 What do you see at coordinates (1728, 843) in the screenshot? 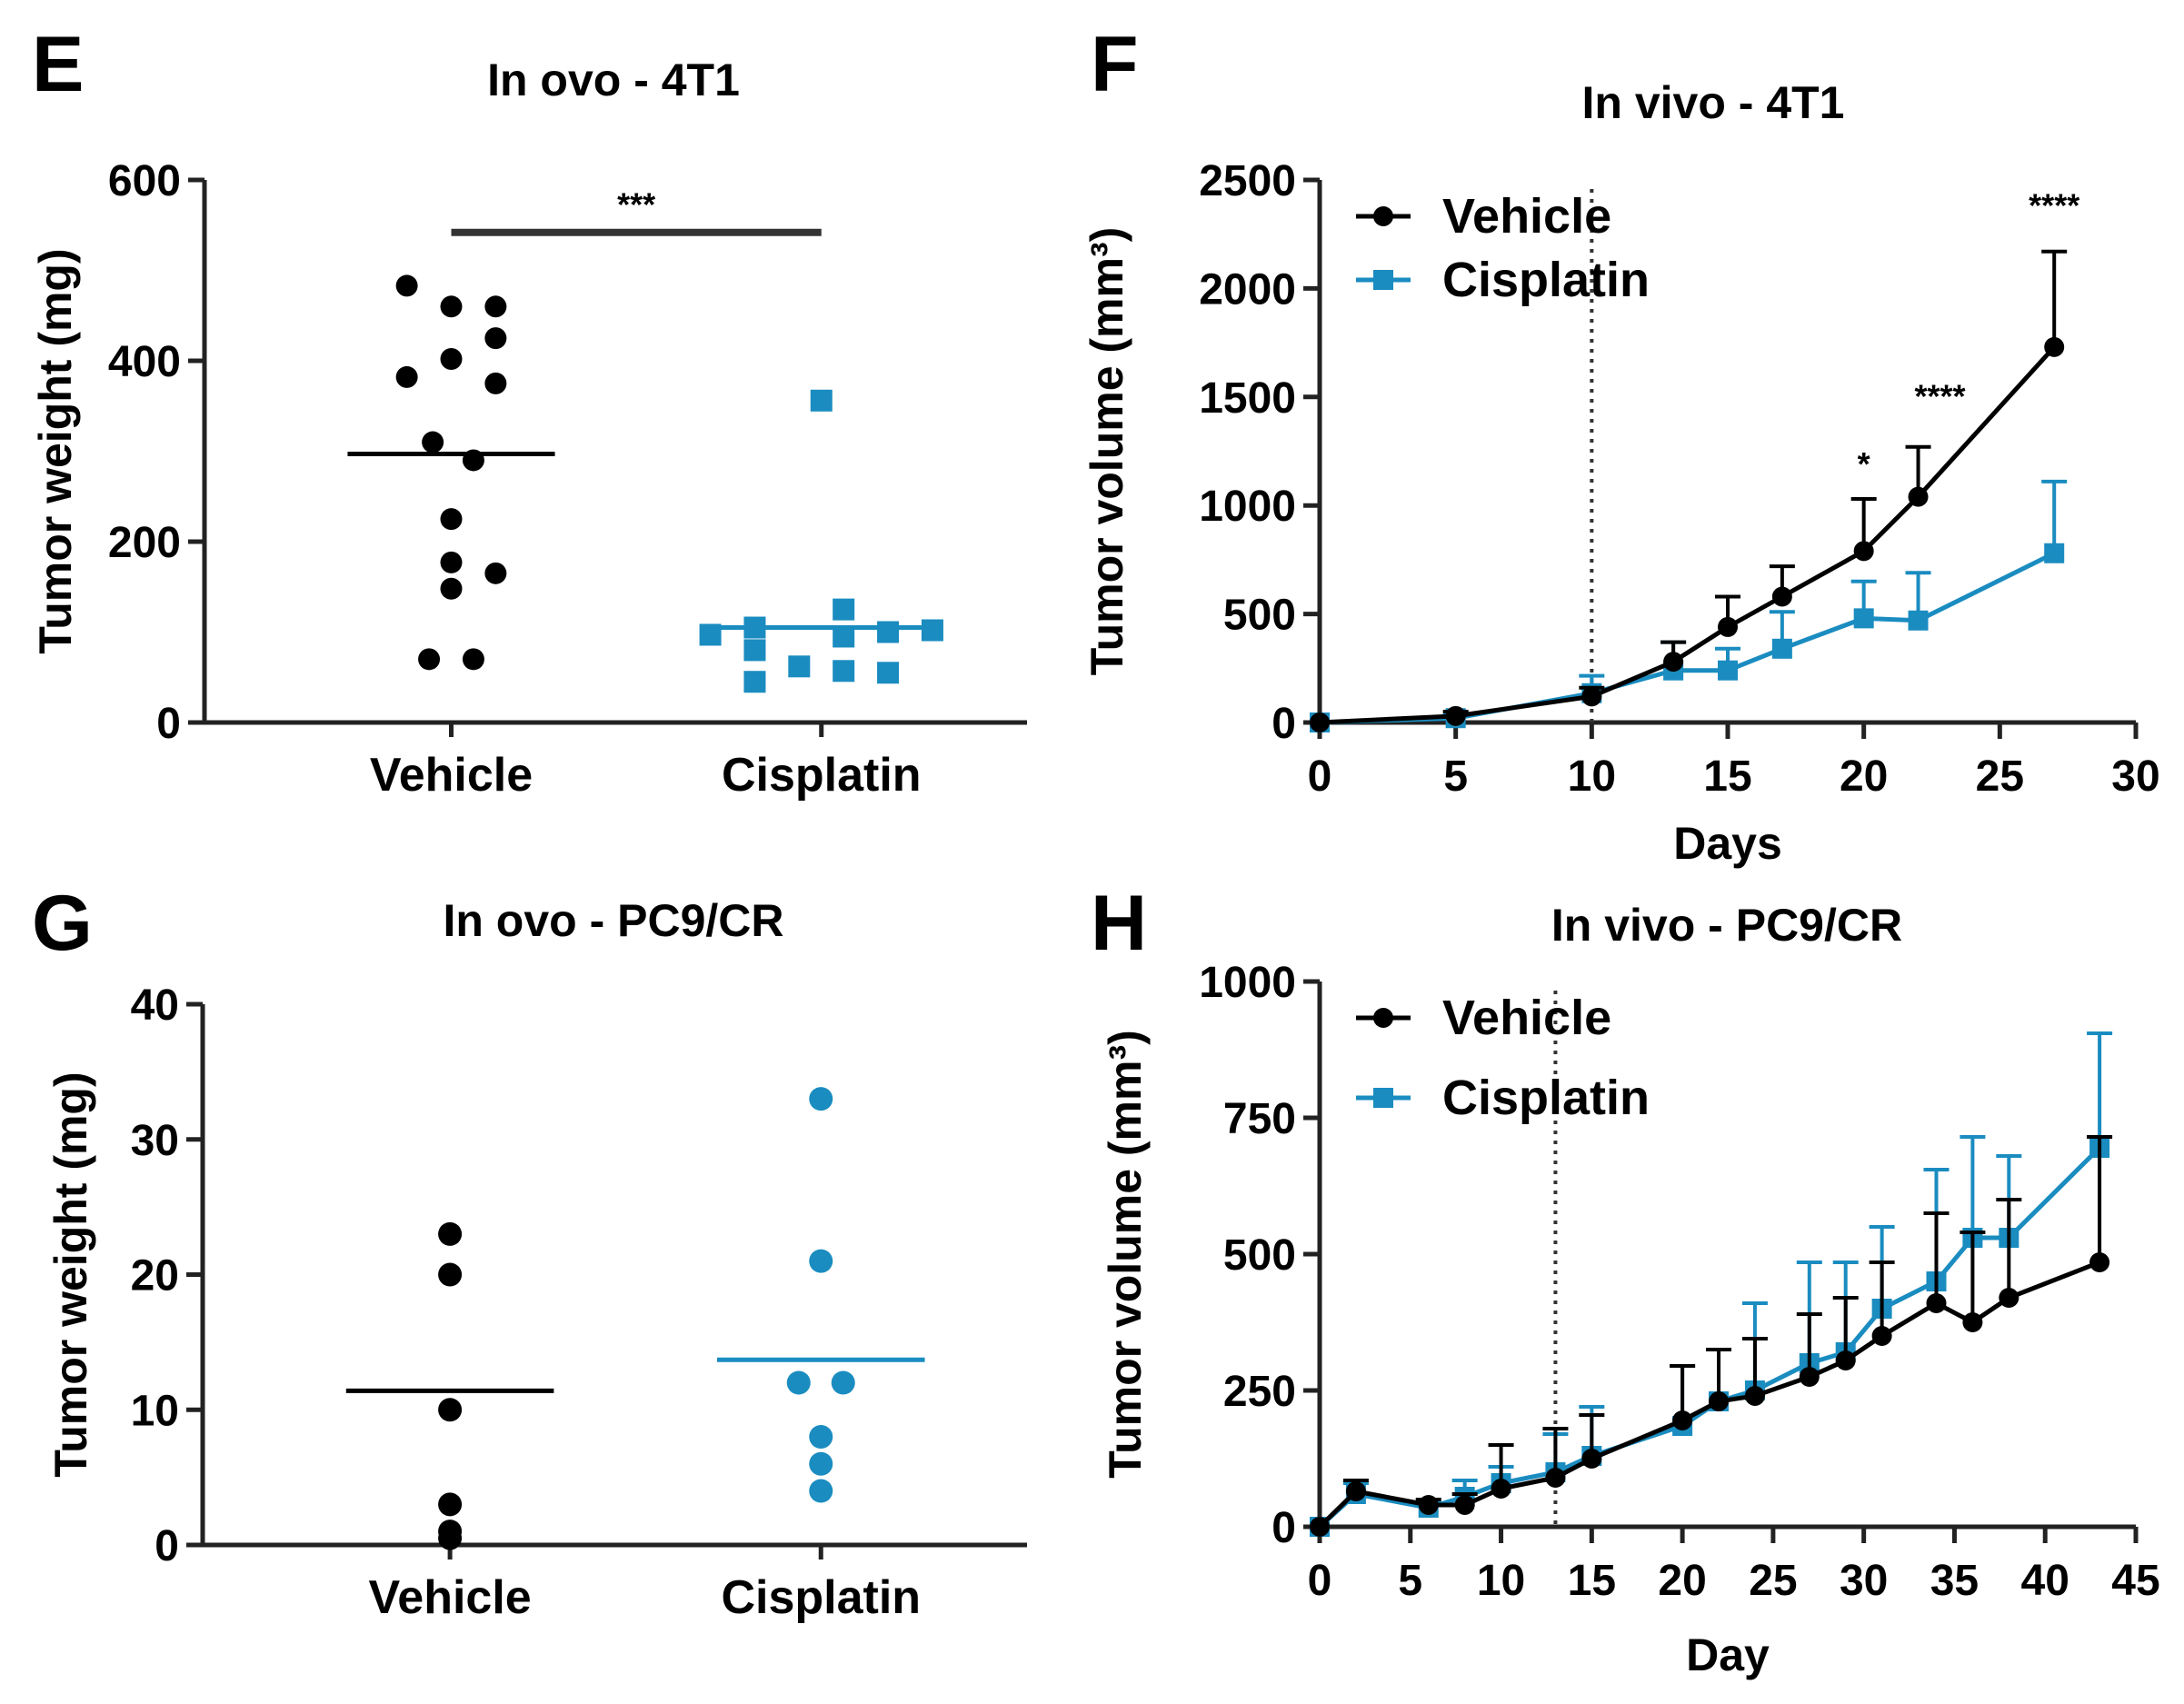
I see `x-axis-label: Days` at bounding box center [1728, 843].